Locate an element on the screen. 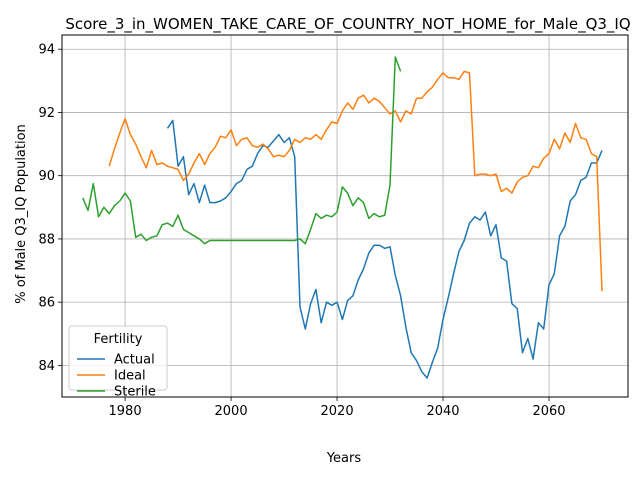 The height and width of the screenshot is (480, 640). x-tick-label: 2060 is located at coordinates (548, 411).